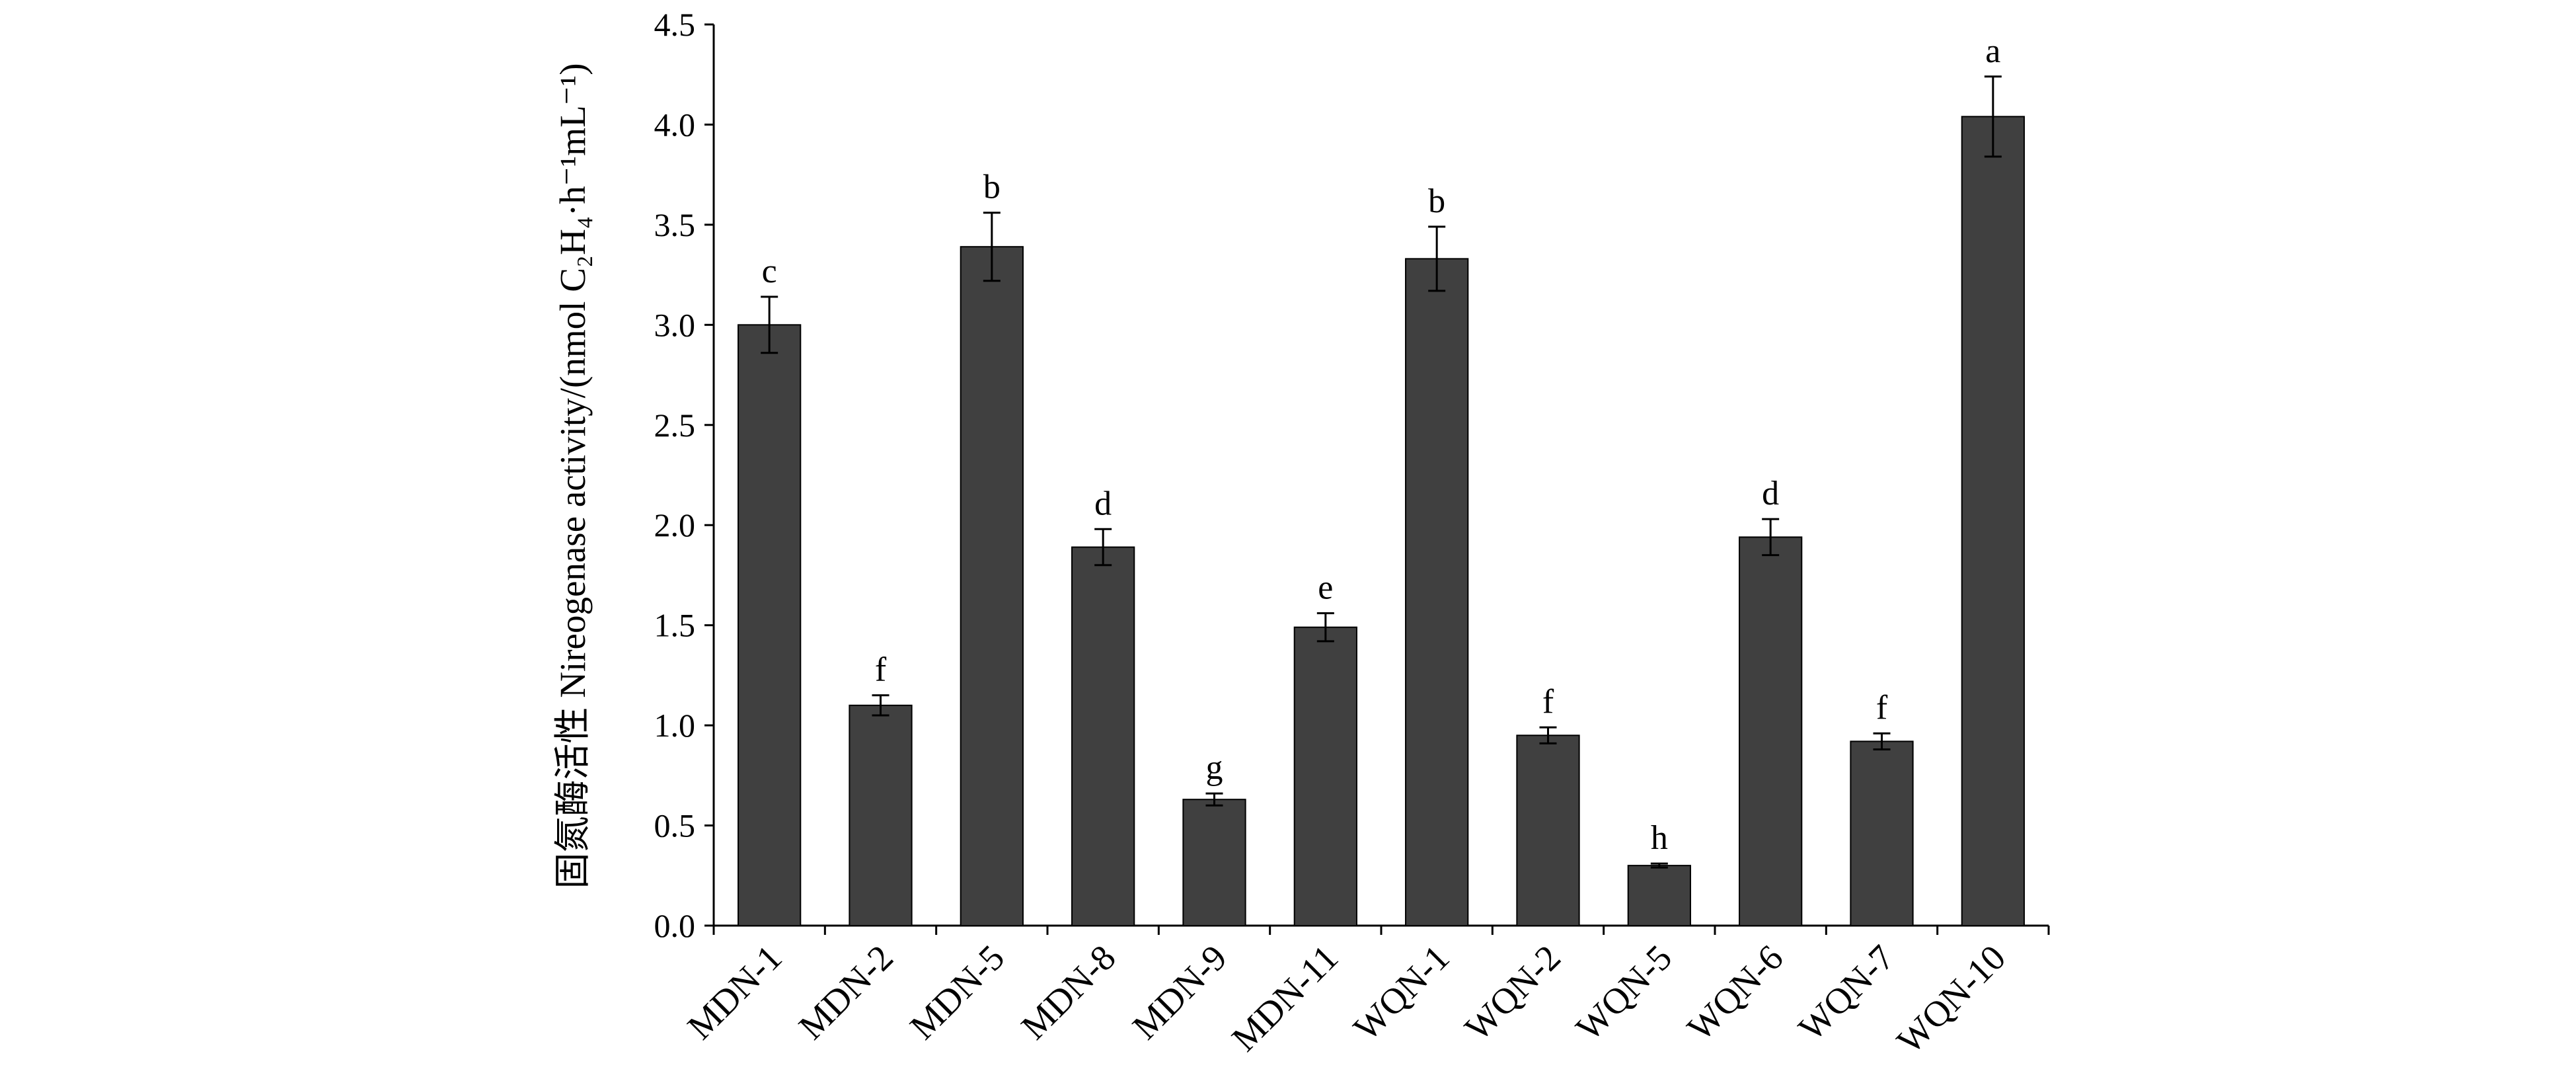  Describe the element at coordinates (675, 925) in the screenshot. I see `y-tick-label: 0.0` at that location.